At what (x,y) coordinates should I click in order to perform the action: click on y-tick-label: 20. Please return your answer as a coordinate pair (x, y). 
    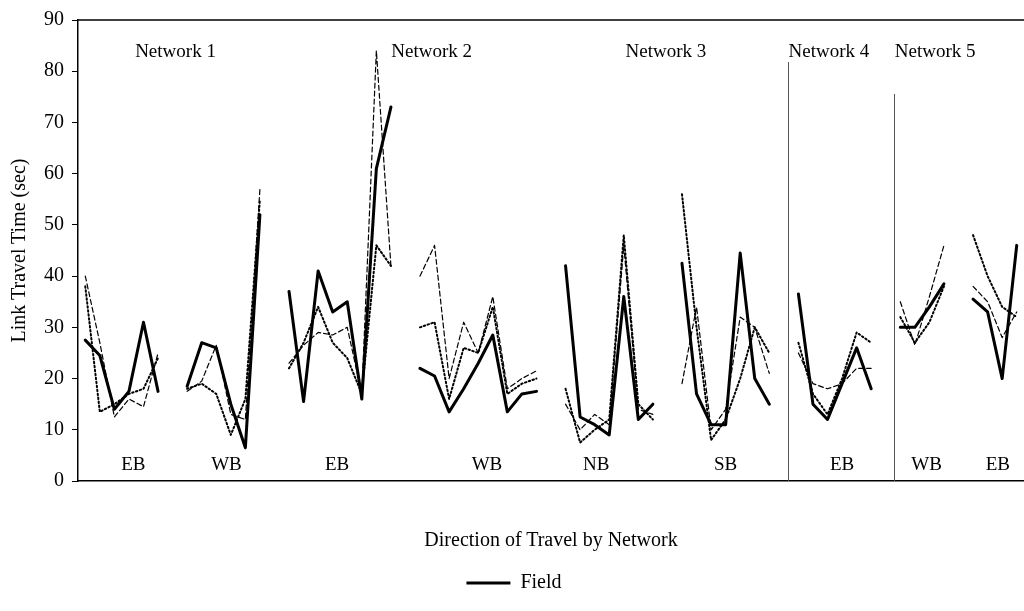
    Looking at the image, I should click on (54, 376).